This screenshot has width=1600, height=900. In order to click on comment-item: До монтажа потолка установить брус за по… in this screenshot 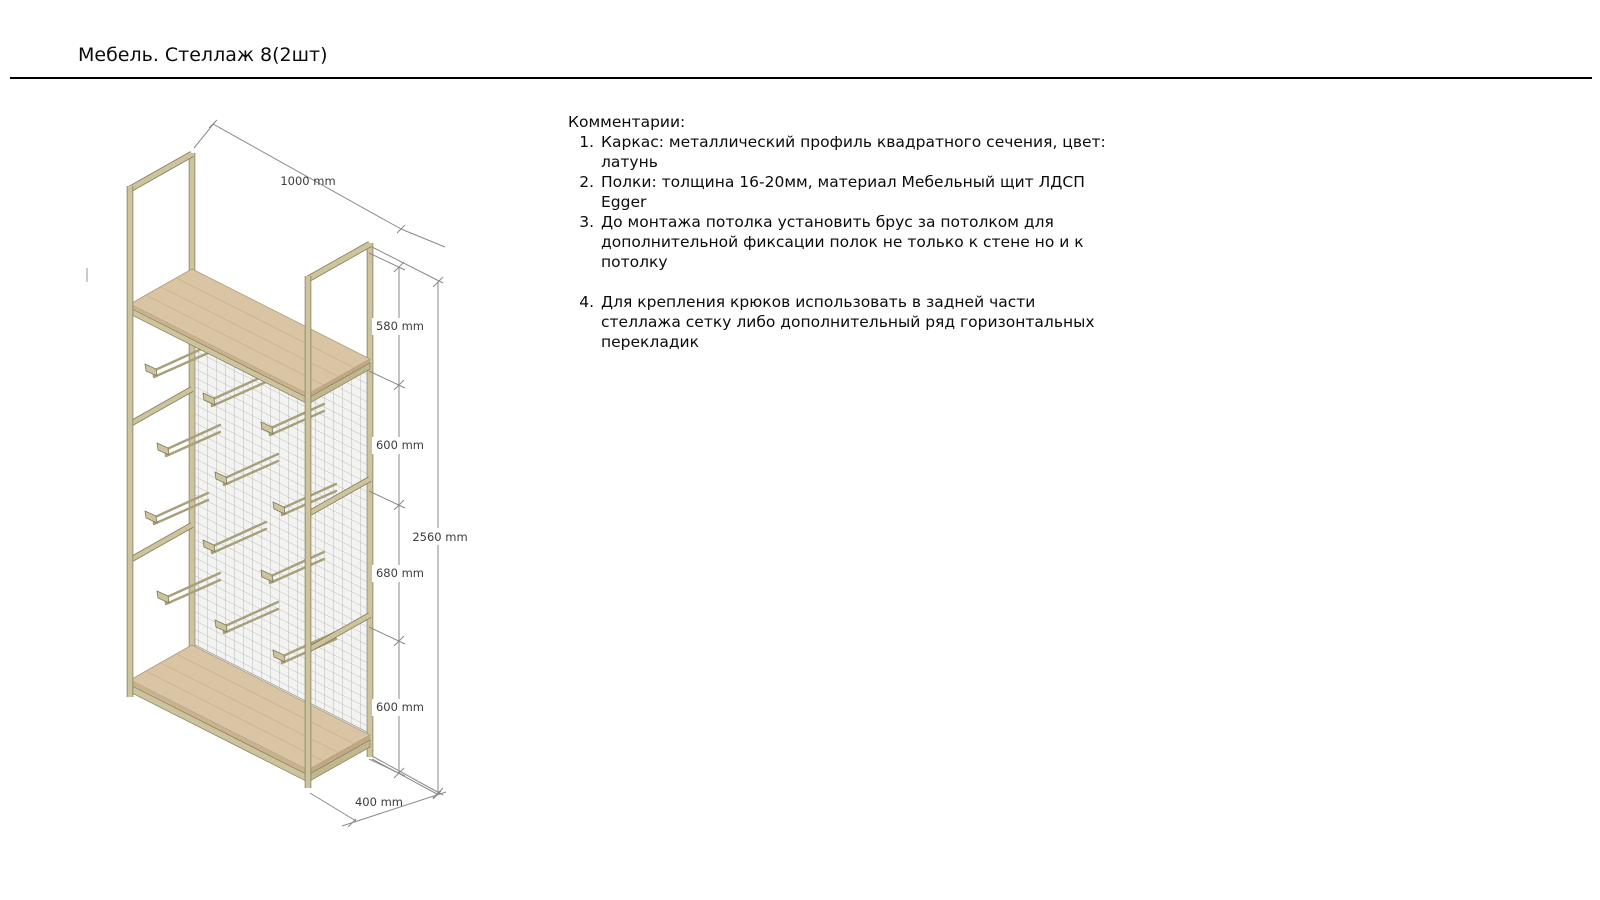, I will do `click(853, 242)`.